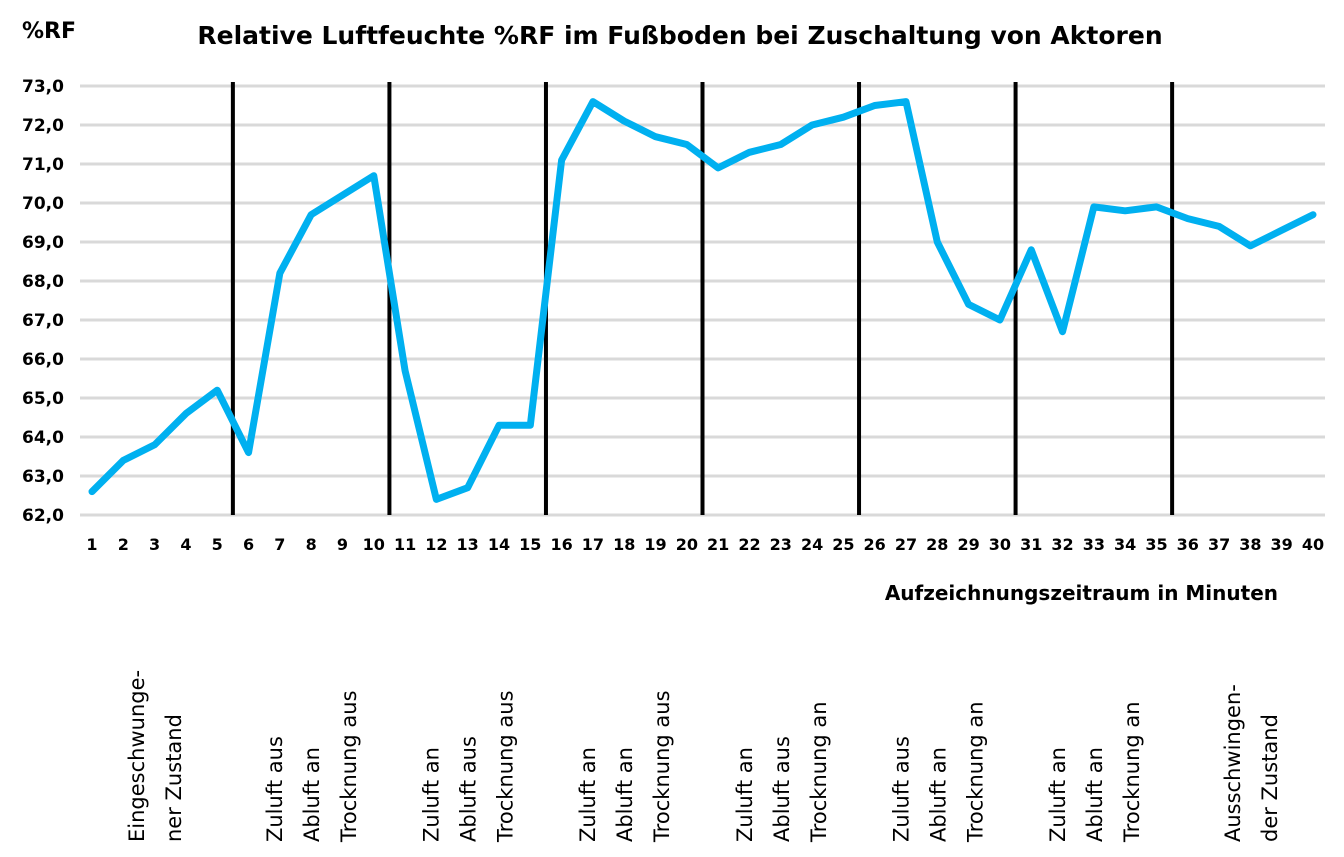 This screenshot has width=1344, height=857. Describe the element at coordinates (154, 544) in the screenshot. I see `x-tick-label: 3` at that location.